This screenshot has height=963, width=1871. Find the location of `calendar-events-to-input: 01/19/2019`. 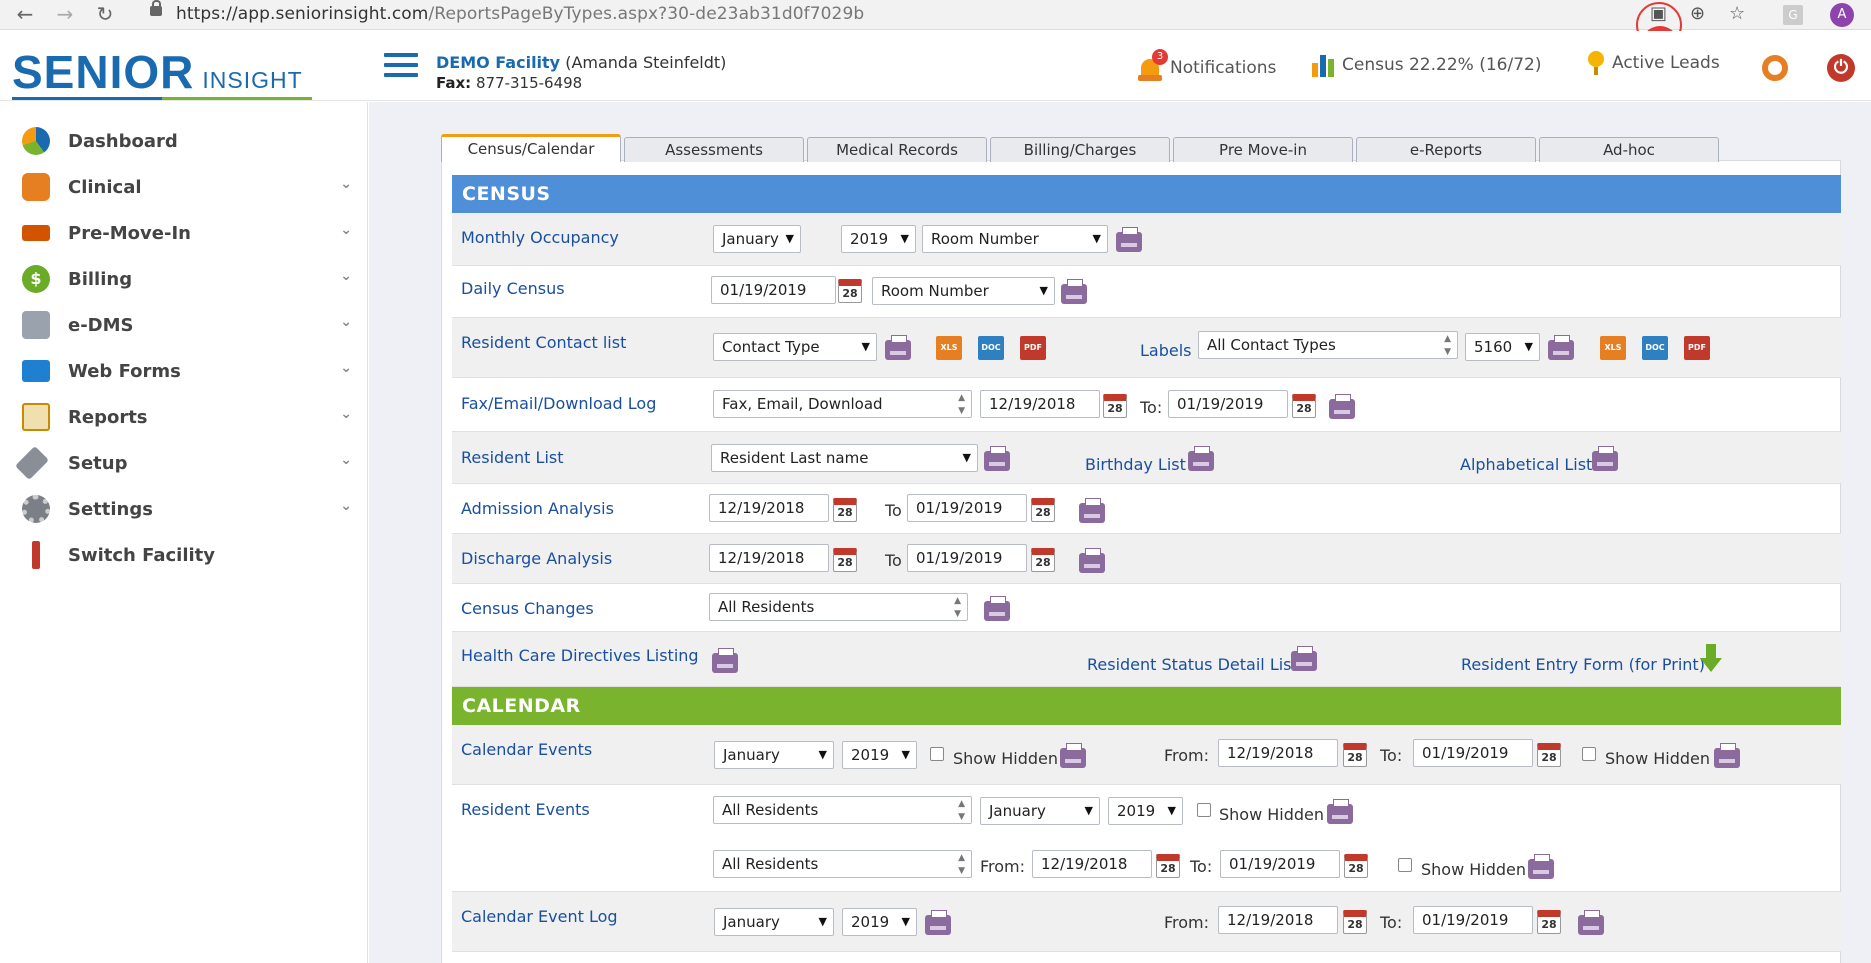

calendar-events-to-input: 01/19/2019 is located at coordinates (1473, 753).